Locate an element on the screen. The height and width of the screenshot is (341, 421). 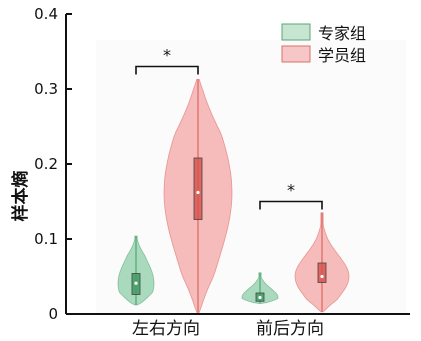
y-ticks: 0 0.1 0.2 0.3 0.4 is located at coordinates (53, 164).